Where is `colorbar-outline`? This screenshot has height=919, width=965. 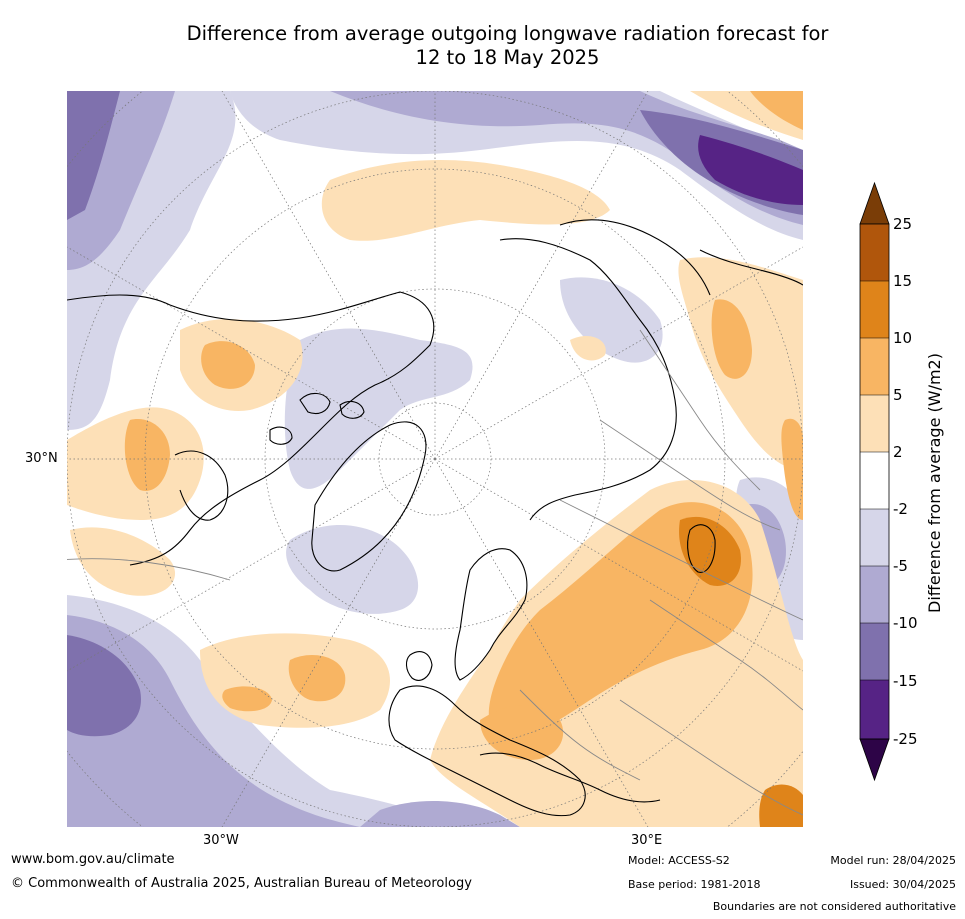
colorbar-outline is located at coordinates (874, 481).